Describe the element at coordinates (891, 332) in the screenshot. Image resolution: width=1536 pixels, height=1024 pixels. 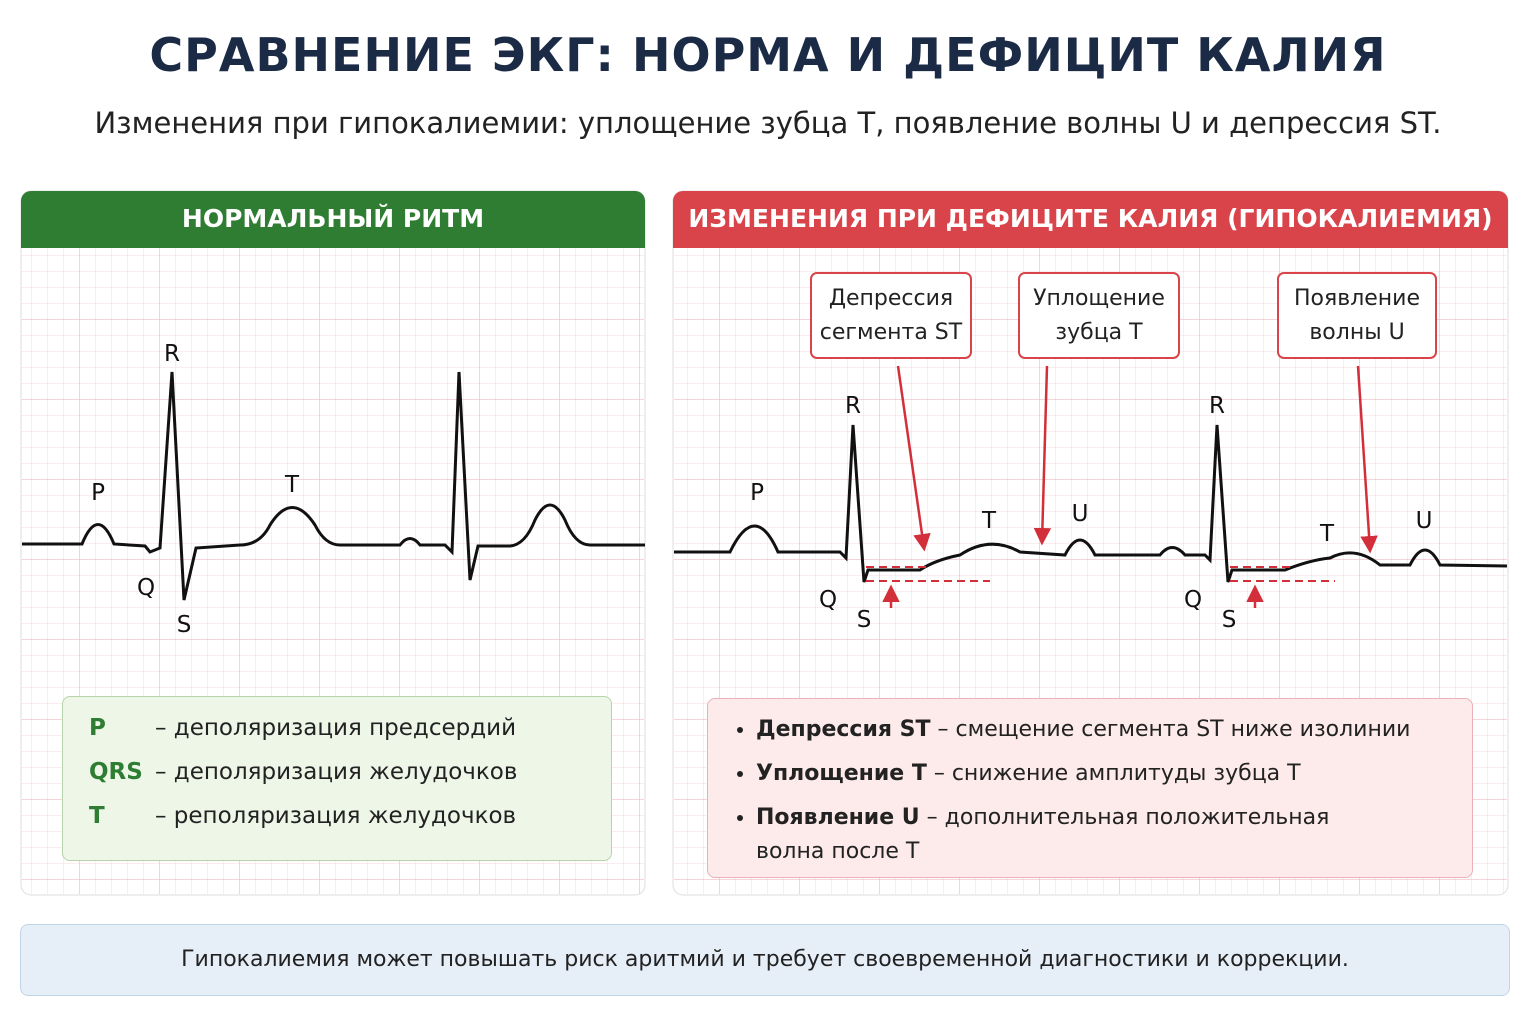
I see `callout-line: сегмента ST` at that location.